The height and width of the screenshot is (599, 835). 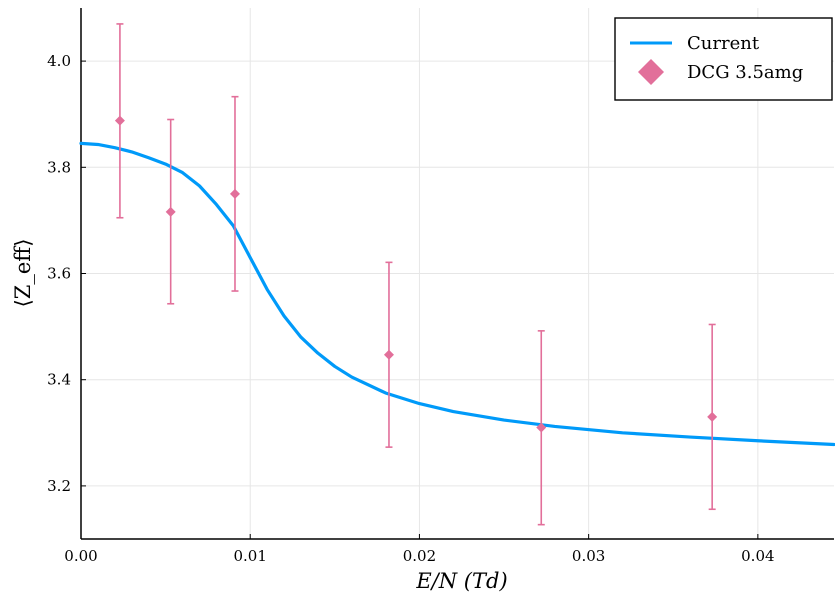 I want to click on x-tick-label: 0.02, so click(x=419, y=556).